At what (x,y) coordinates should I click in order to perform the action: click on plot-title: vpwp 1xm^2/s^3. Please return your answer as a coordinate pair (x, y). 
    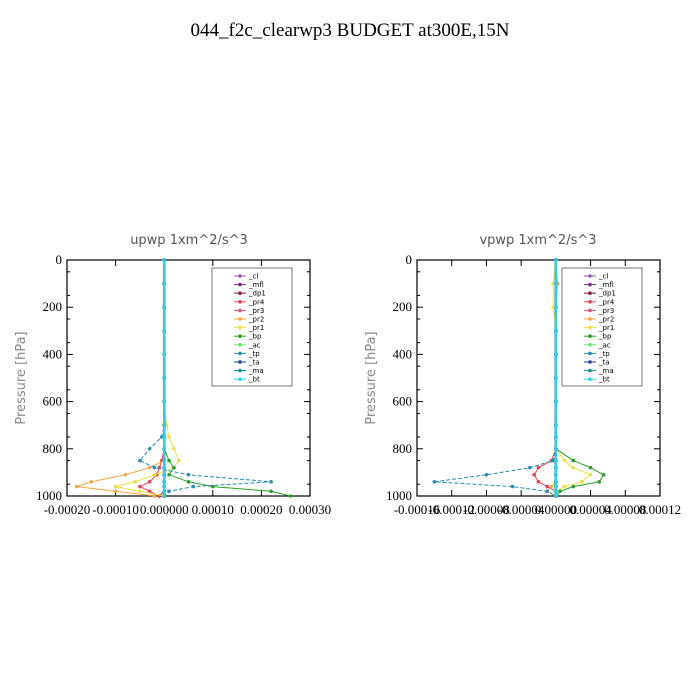
    Looking at the image, I should click on (537, 240).